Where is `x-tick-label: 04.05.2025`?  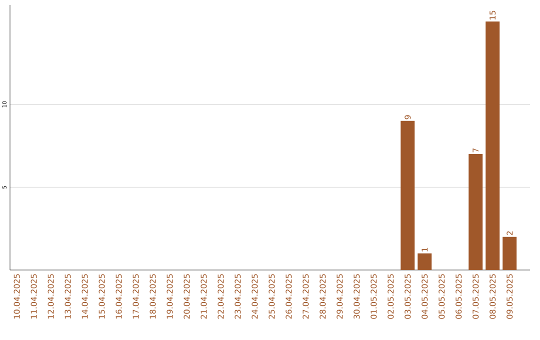 x-tick-label: 04.05.2025 is located at coordinates (425, 296).